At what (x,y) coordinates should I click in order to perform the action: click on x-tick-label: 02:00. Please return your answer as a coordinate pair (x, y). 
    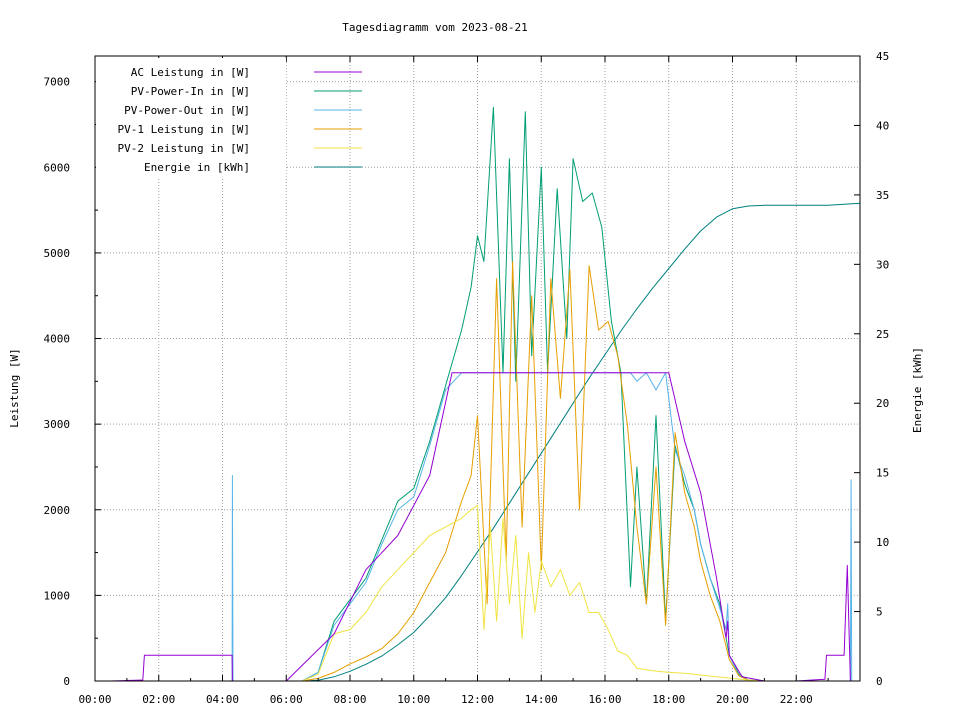
    Looking at the image, I should click on (158, 699).